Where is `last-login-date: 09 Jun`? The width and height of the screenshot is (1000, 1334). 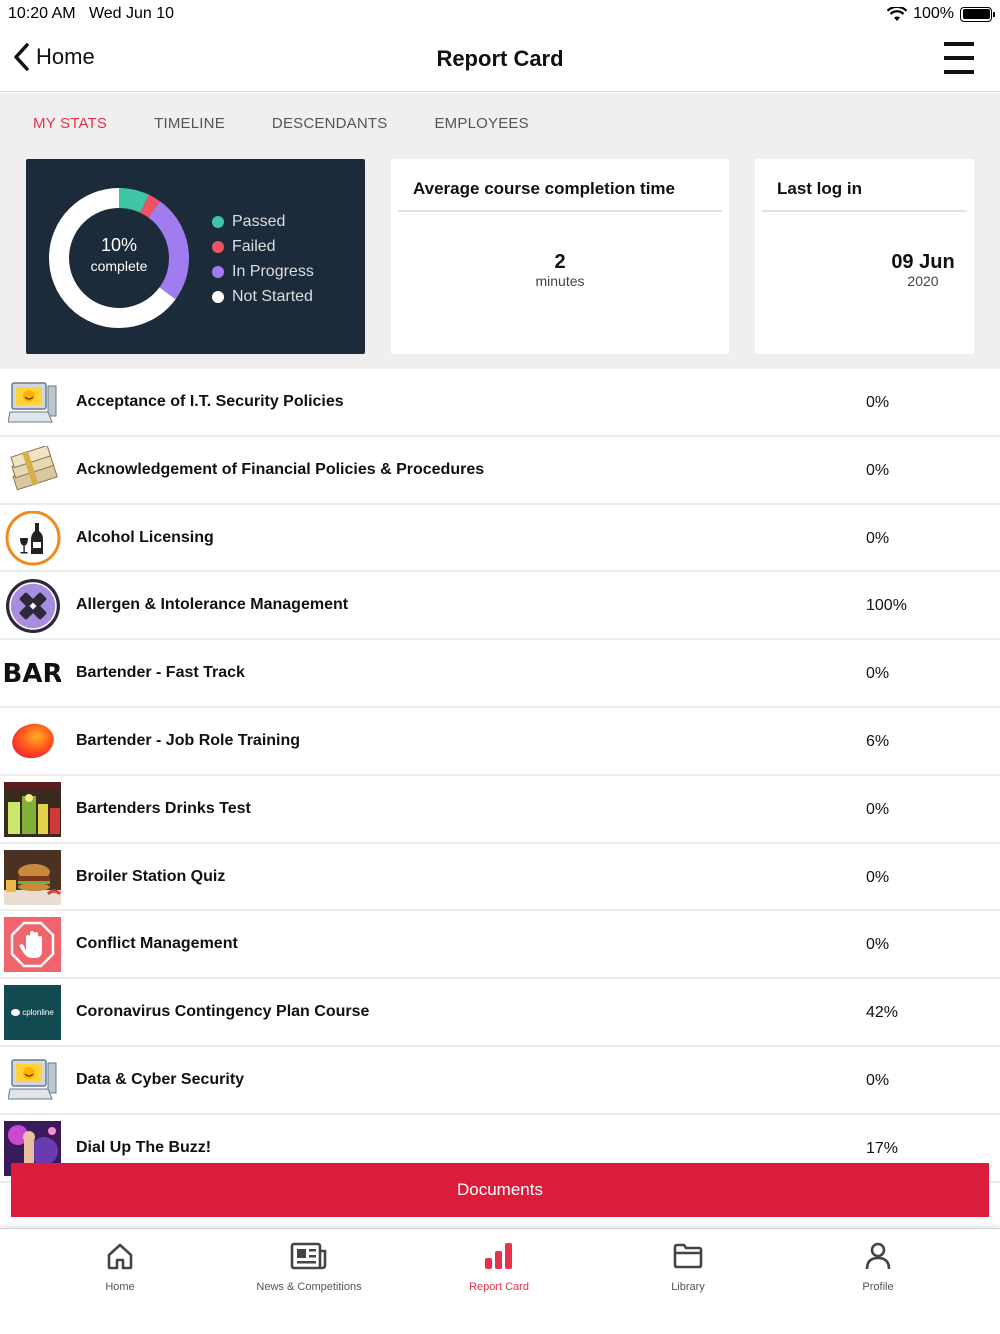
last-login-date: 09 Jun is located at coordinates (923, 262).